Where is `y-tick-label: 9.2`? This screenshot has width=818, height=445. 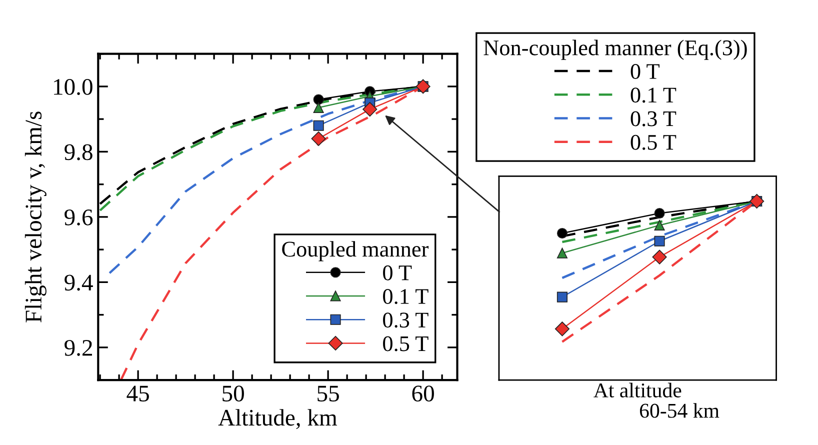 y-tick-label: 9.2 is located at coordinates (78, 348).